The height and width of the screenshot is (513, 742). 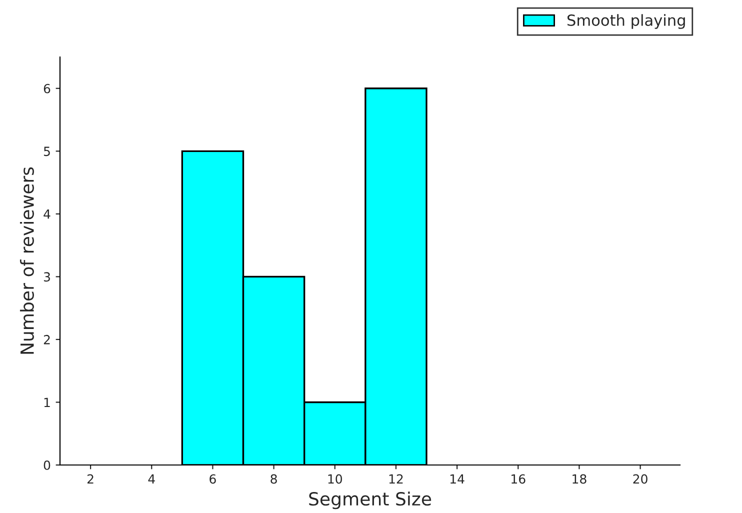 What do you see at coordinates (396, 479) in the screenshot?
I see `x-tick-label: 12` at bounding box center [396, 479].